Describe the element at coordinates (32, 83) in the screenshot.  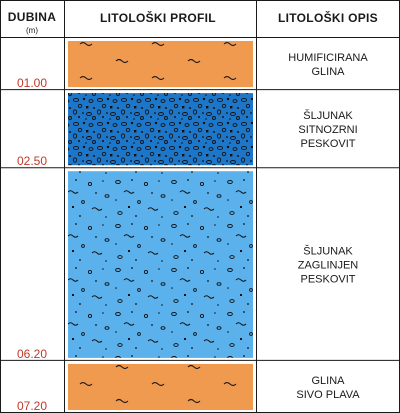
I see `layer-1-depth-label: 01.00` at that location.